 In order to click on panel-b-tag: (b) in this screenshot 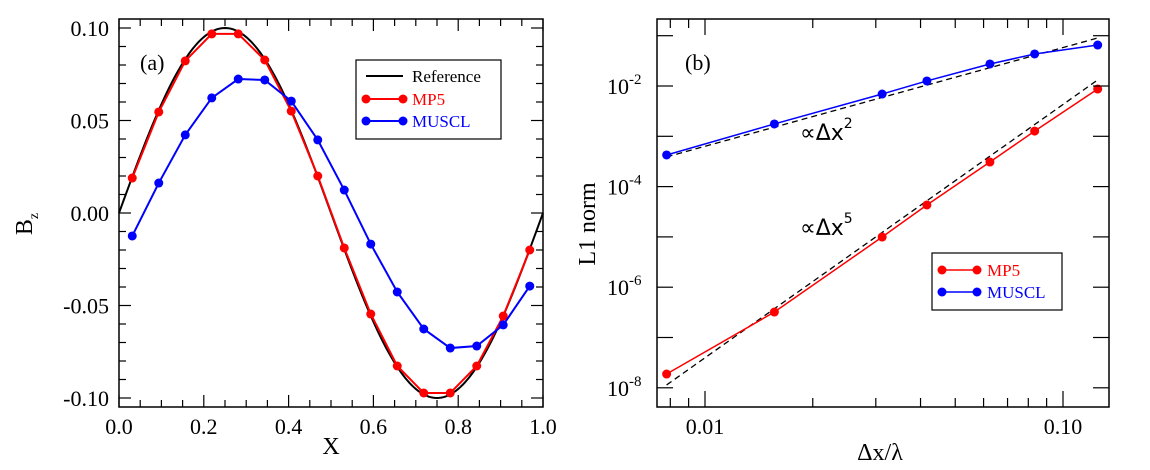, I will do `click(698, 62)`.